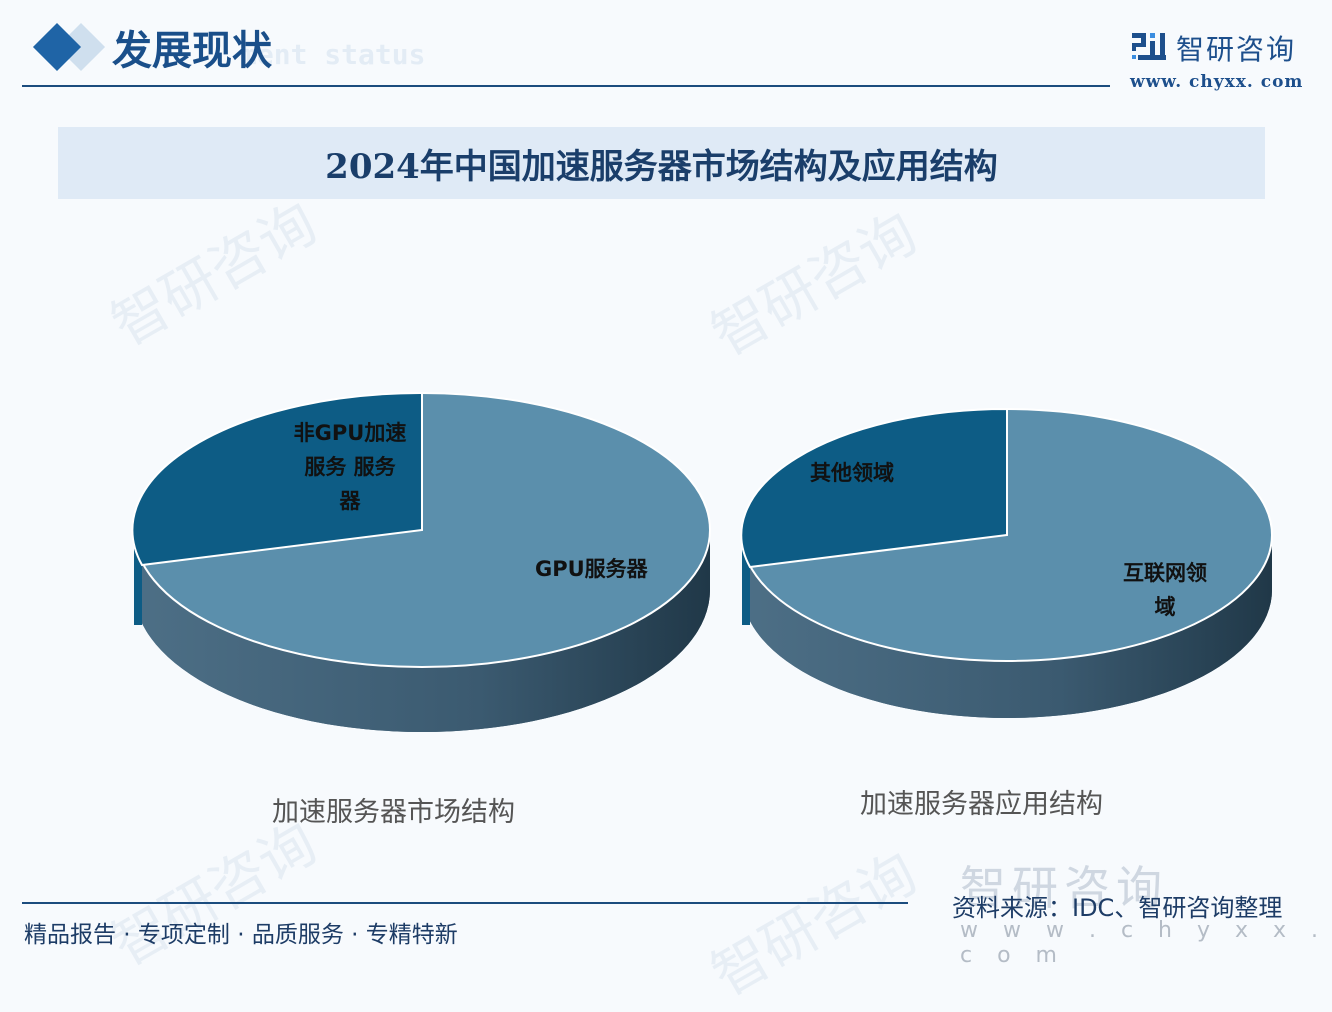  I want to click on chart-title: 2024年中国加速服务器市场结构及应用结构, so click(661, 166).